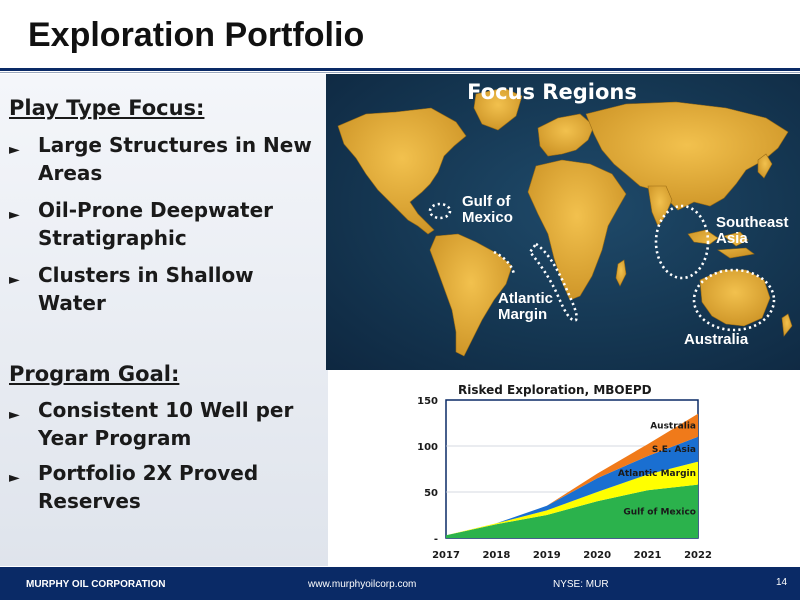 This screenshot has height=600, width=800. What do you see at coordinates (166, 424) in the screenshot?
I see `goal-bullet-1: Consistent 10 Well per Year Program` at bounding box center [166, 424].